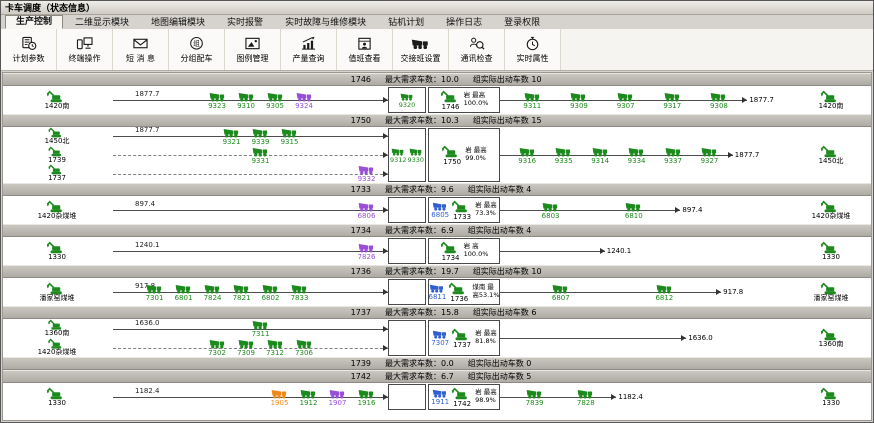  Describe the element at coordinates (406, 23) in the screenshot. I see `menu-tab-drill-plan: 钻机计划` at that location.